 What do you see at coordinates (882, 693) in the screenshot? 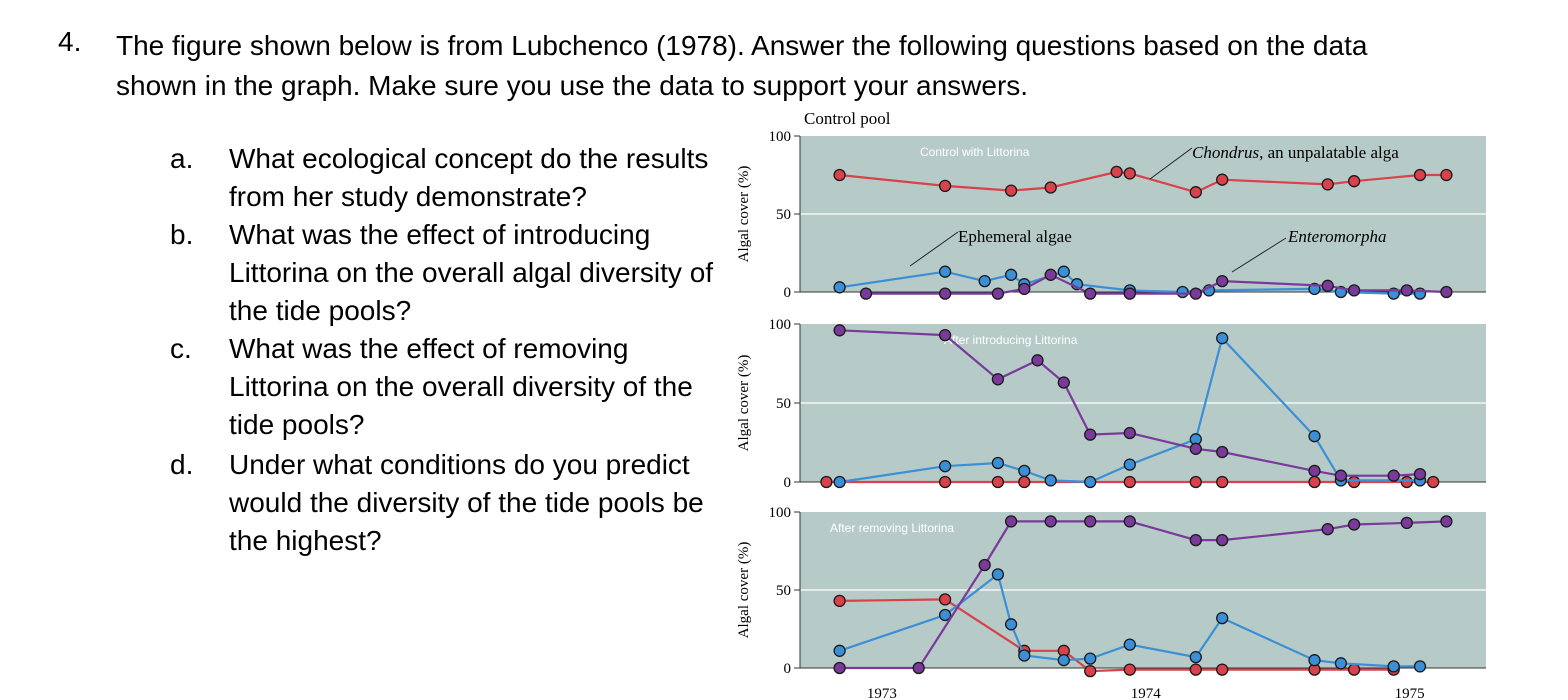
I see `x-tick-label: 1973` at bounding box center [882, 693].